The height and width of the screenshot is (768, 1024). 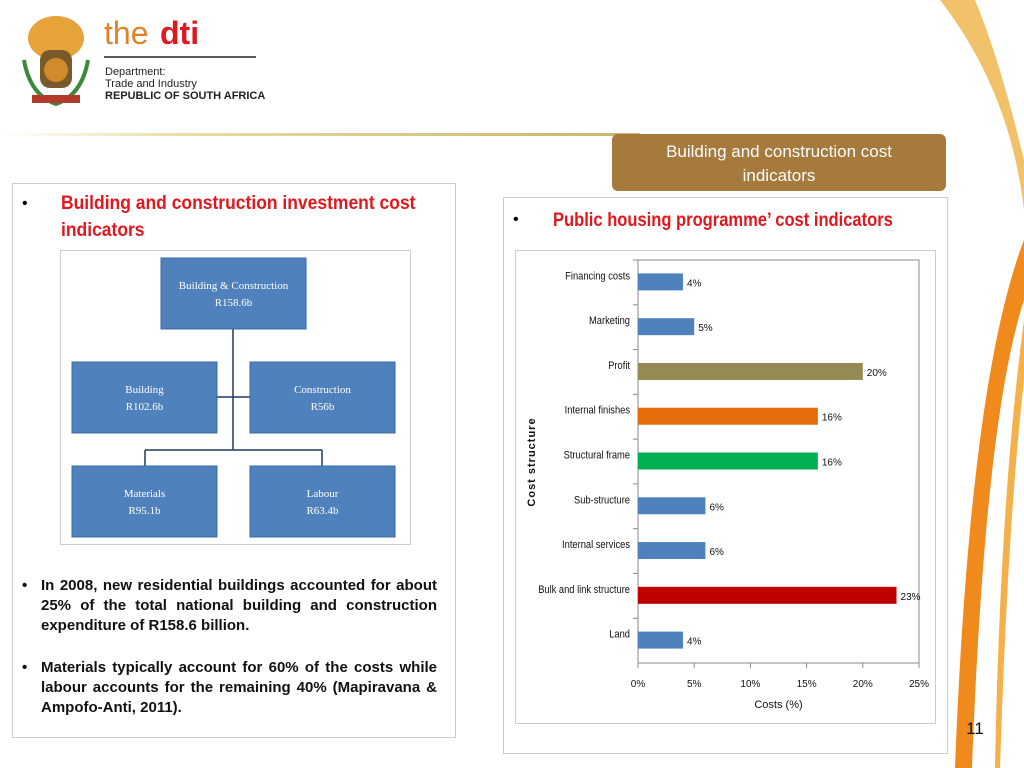 I want to click on tree-node-label: Building, so click(x=144, y=390).